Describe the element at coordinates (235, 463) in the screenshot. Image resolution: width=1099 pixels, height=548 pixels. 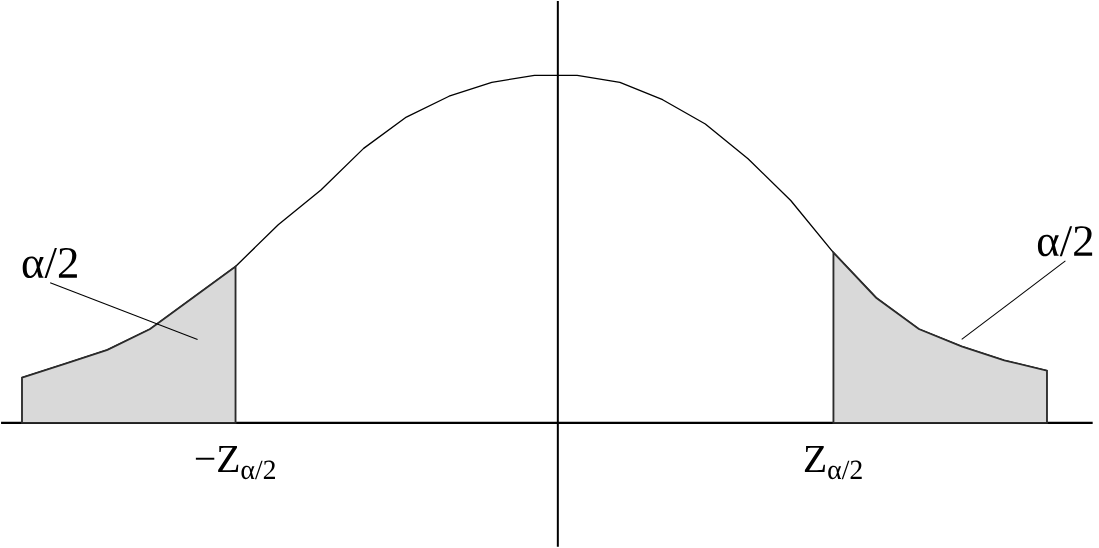
I see `x-tick-label: −Z$_{α/2}$` at that location.